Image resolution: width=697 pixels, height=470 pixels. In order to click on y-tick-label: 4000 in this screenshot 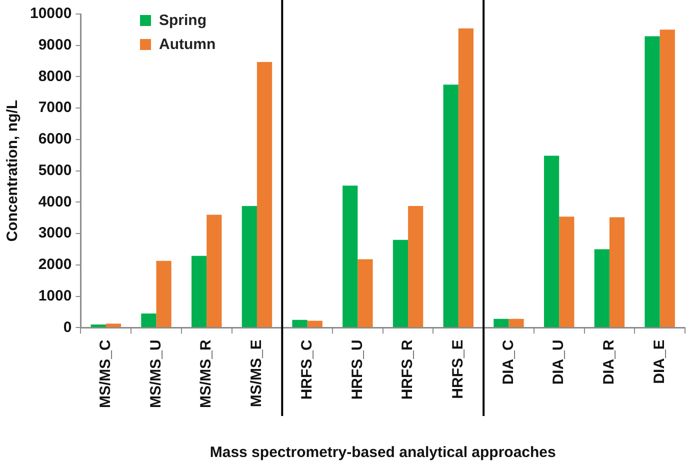, I will do `click(55, 201)`.